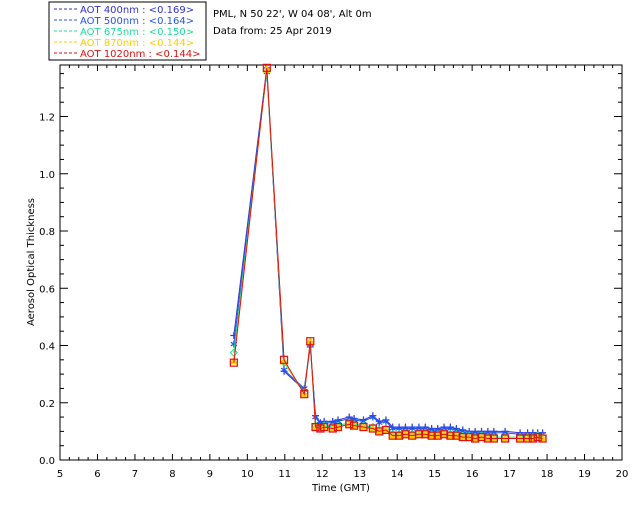  Describe the element at coordinates (472, 474) in the screenshot. I see `x-tick-label: 16` at that location.